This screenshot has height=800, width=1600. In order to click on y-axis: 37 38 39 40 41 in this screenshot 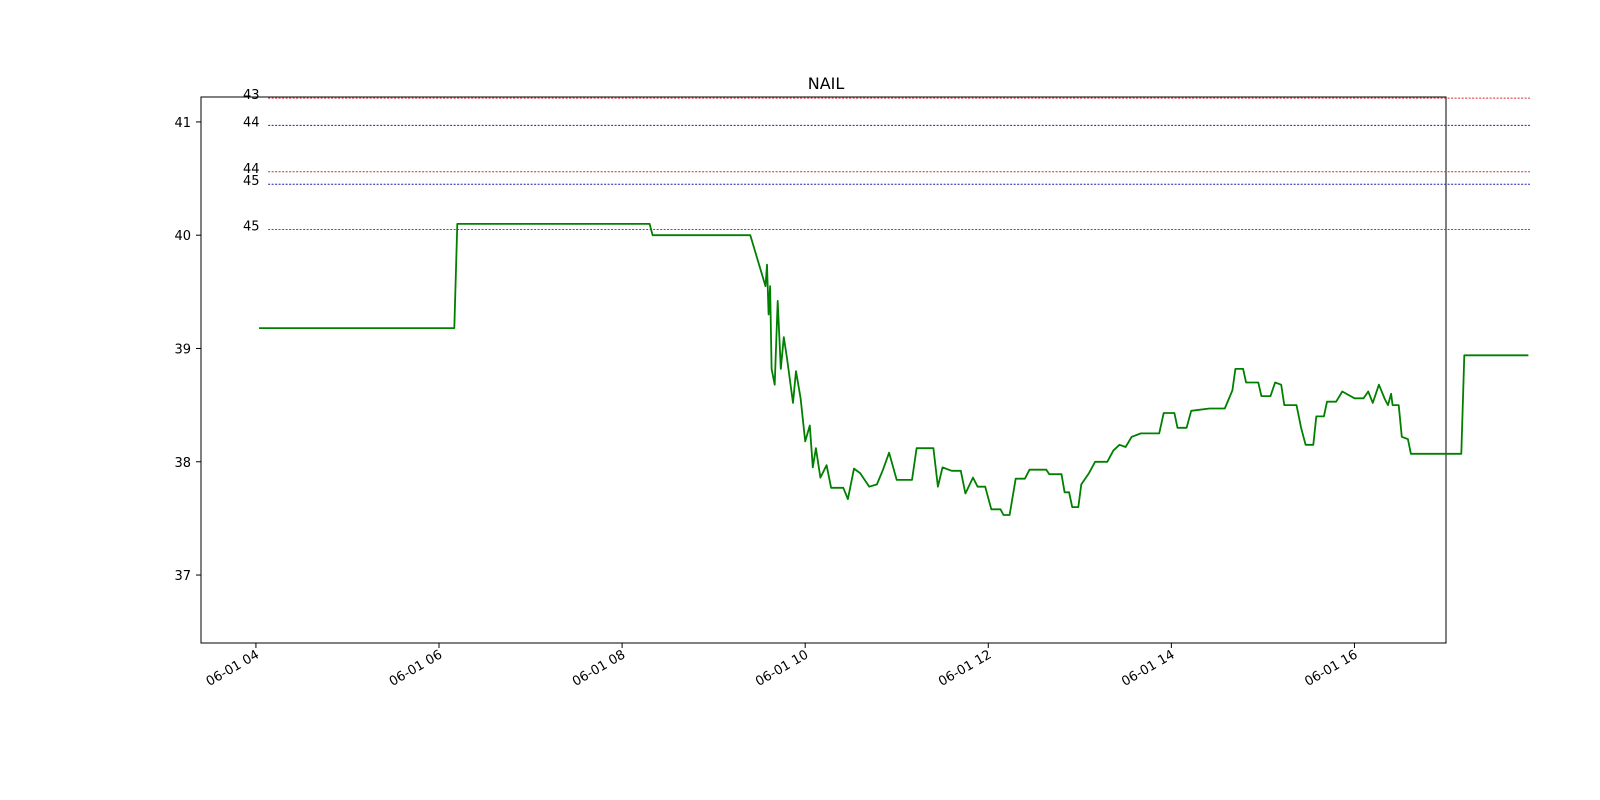, I will do `click(187, 350)`.